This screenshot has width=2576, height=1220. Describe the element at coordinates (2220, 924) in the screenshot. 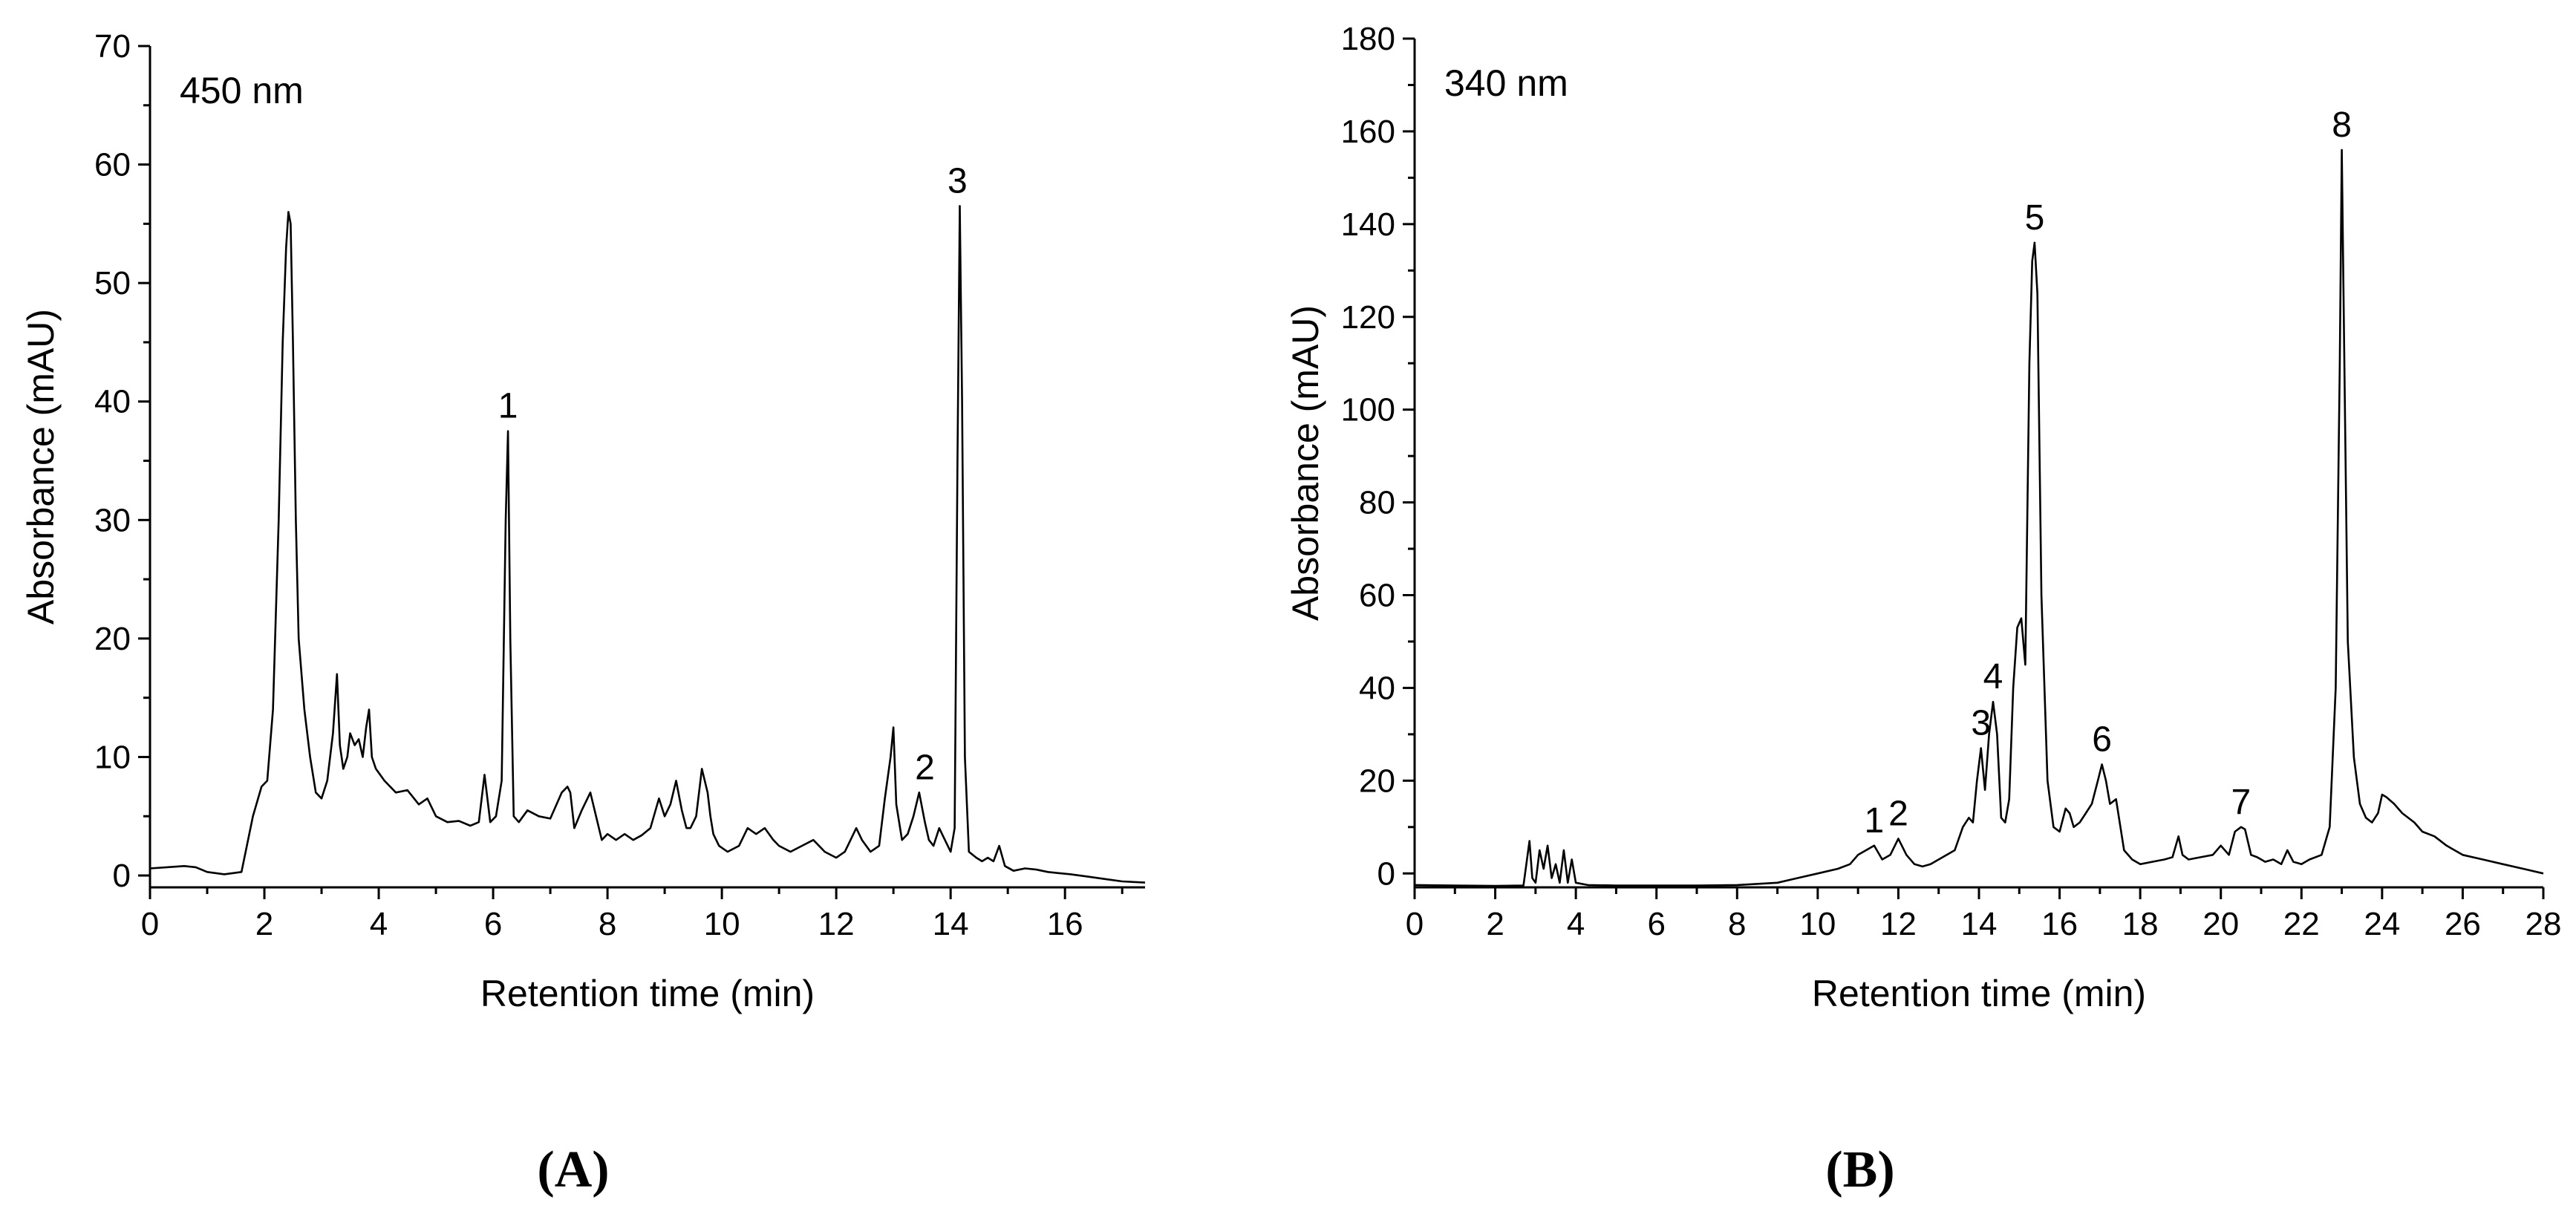

I see `x-tick-label: 20` at that location.